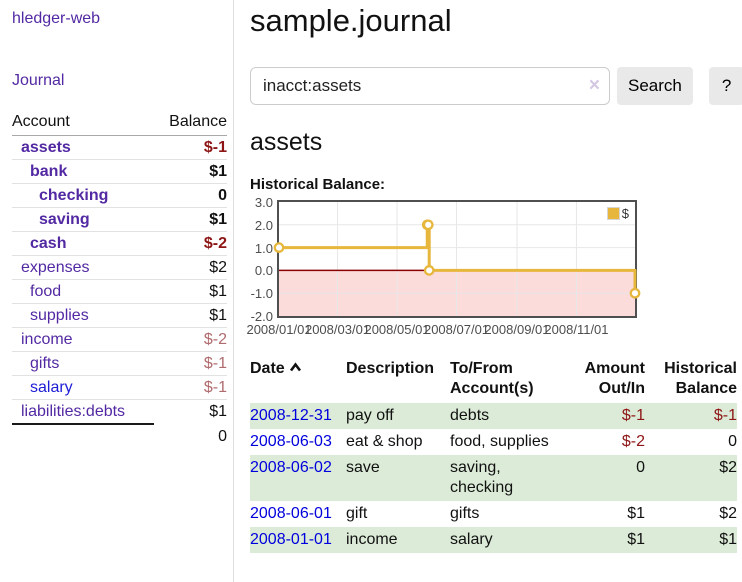  I want to click on account-row: assets $-1, so click(119, 148).